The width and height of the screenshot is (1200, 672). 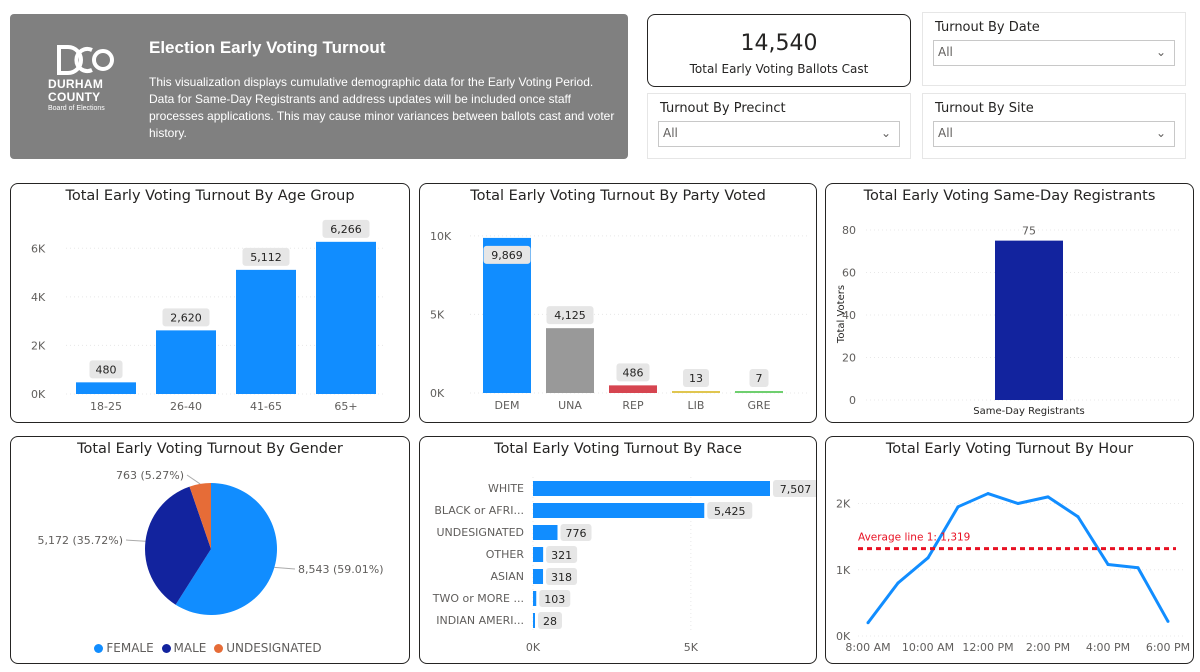 What do you see at coordinates (849, 358) in the screenshot?
I see `y-tick-label: 20` at bounding box center [849, 358].